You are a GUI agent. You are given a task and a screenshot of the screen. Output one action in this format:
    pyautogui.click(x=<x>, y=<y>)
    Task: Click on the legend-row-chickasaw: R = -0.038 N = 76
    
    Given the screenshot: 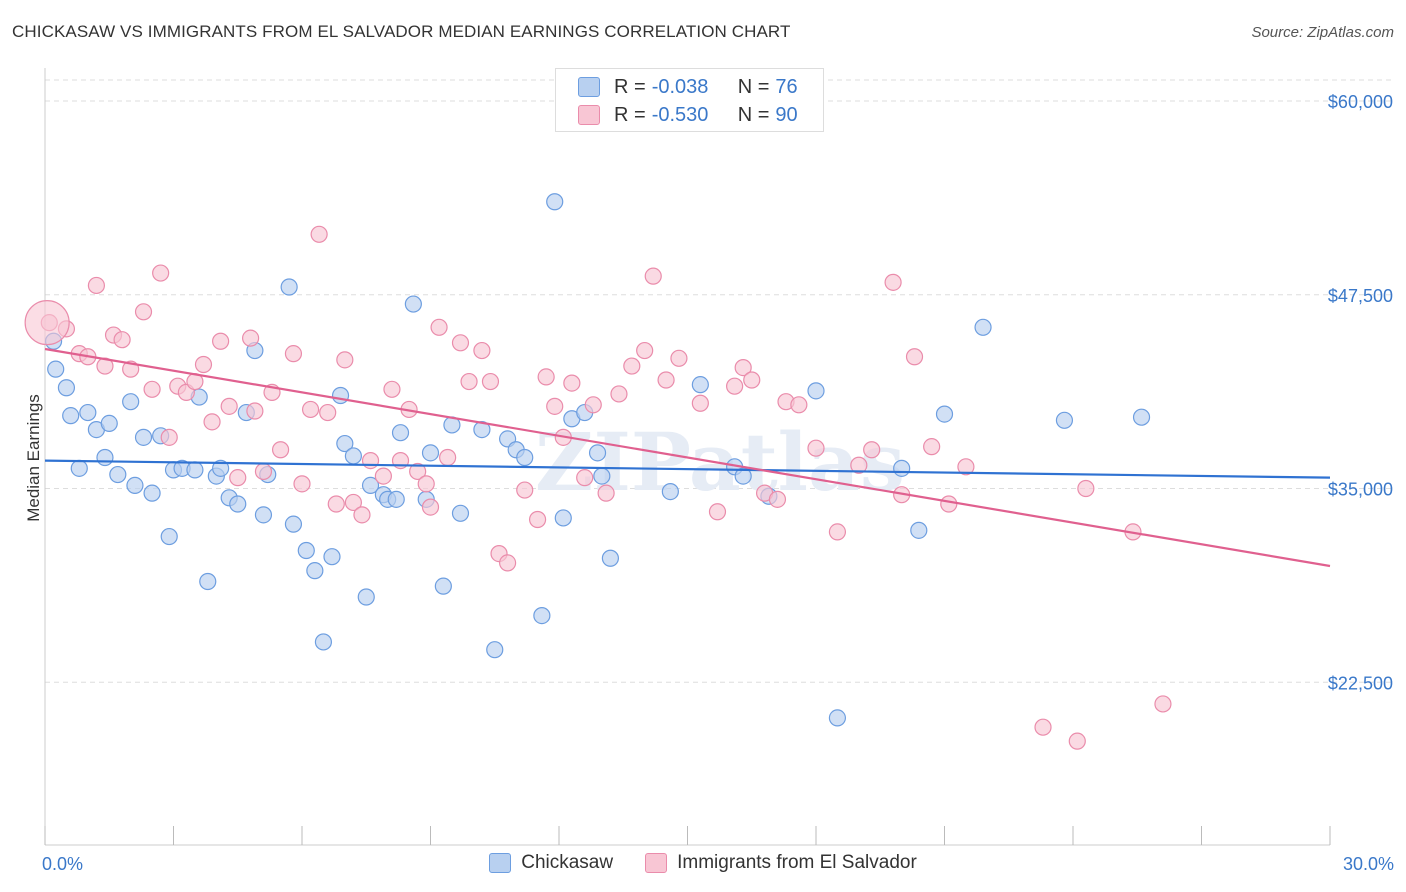 What is the action you would take?
    pyautogui.click(x=688, y=87)
    